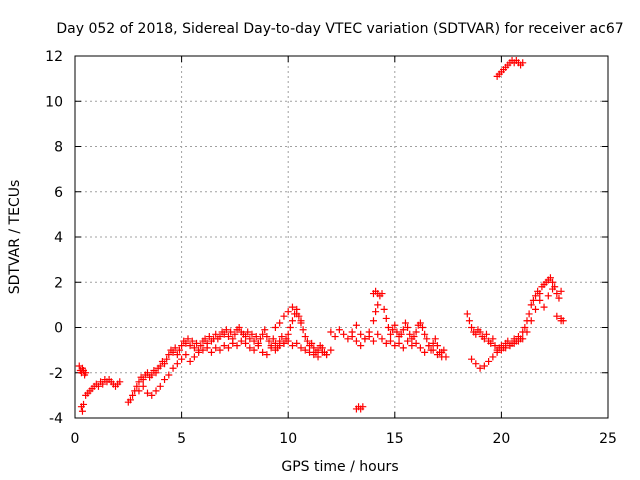 The height and width of the screenshot is (480, 640). What do you see at coordinates (339, 467) in the screenshot?
I see `x-axis-label: GPS time / hours` at bounding box center [339, 467].